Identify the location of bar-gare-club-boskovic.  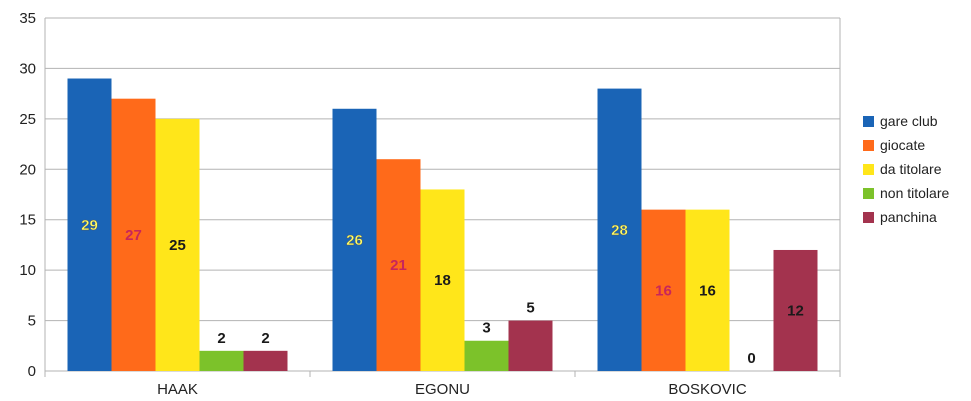
(619, 229).